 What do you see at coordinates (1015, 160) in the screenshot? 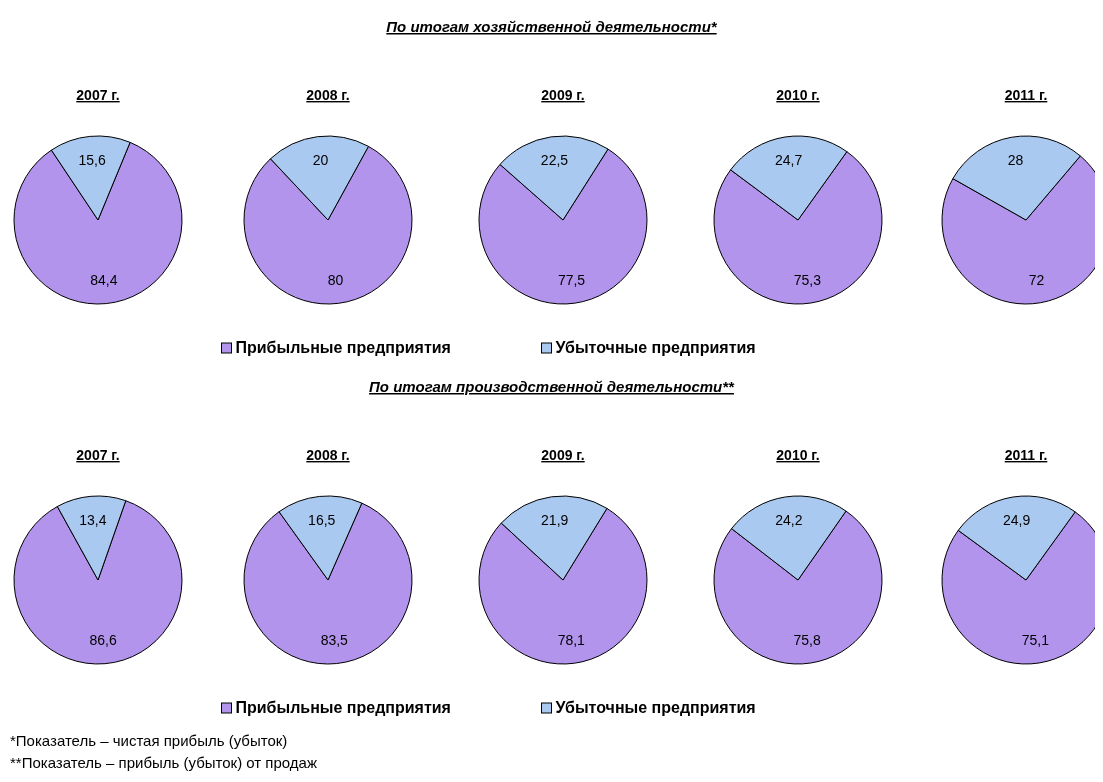
I see `data-label: 28` at bounding box center [1015, 160].